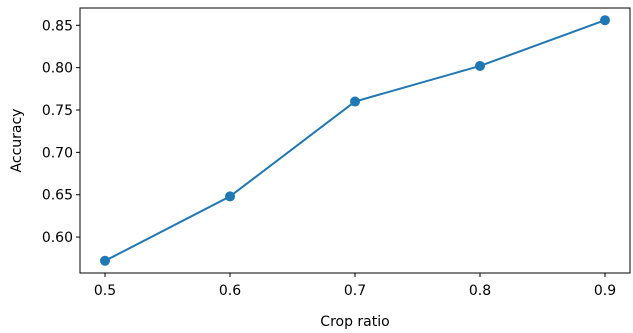 The width and height of the screenshot is (633, 333). What do you see at coordinates (354, 322) in the screenshot?
I see `x-axis-label: Crop ratio` at bounding box center [354, 322].